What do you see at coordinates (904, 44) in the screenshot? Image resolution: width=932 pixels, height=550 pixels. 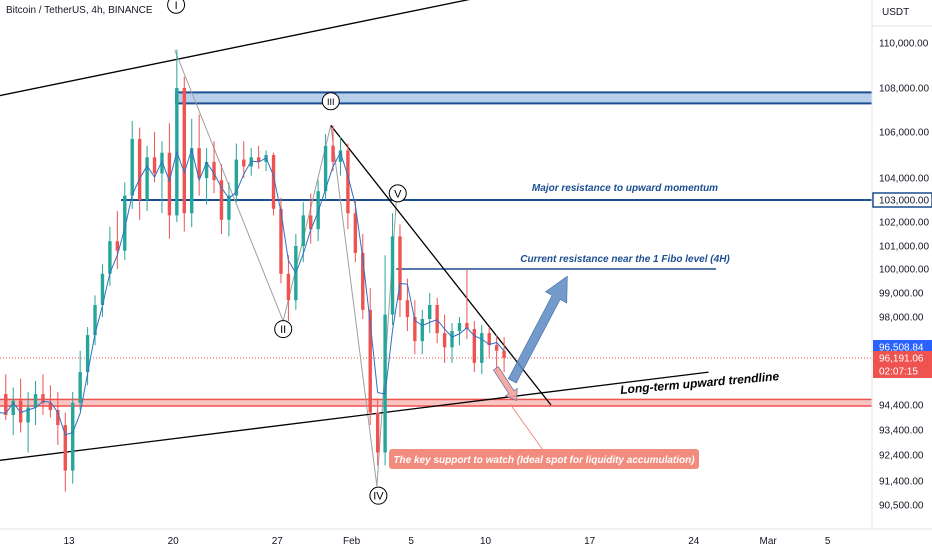 I see `y-tick-label: 110,000.00` at bounding box center [904, 44].